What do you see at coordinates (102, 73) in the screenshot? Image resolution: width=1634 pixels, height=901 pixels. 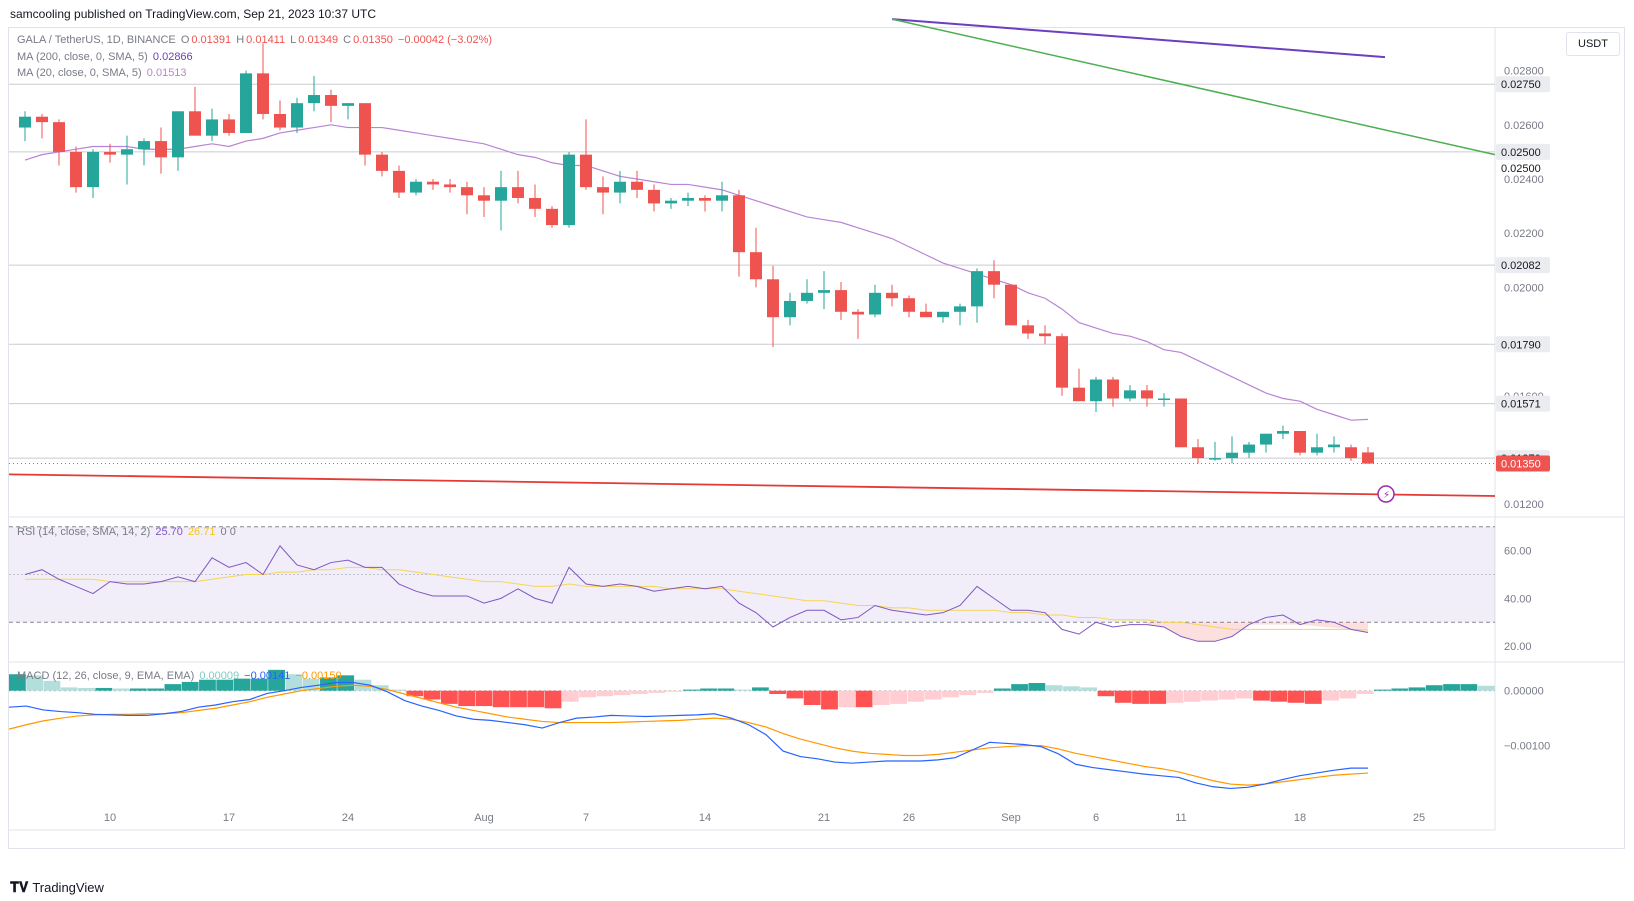 I see `ma20-legend: MA (20, close, 0, SMA, 5) 0.01513` at bounding box center [102, 73].